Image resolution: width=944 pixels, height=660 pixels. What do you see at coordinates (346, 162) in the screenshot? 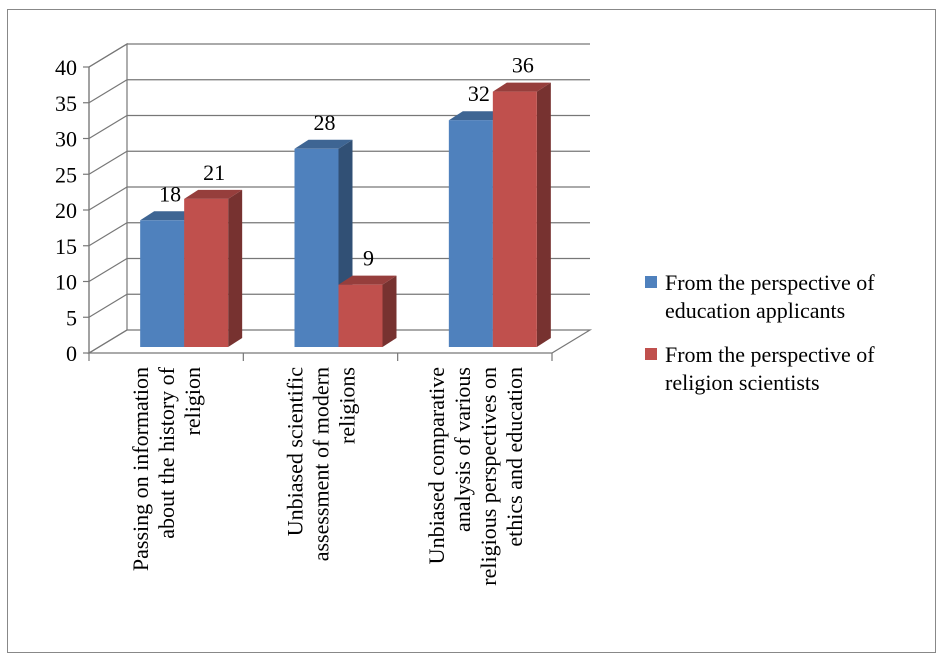
I see `data-labels: 18 21 28 9 32 36` at bounding box center [346, 162].